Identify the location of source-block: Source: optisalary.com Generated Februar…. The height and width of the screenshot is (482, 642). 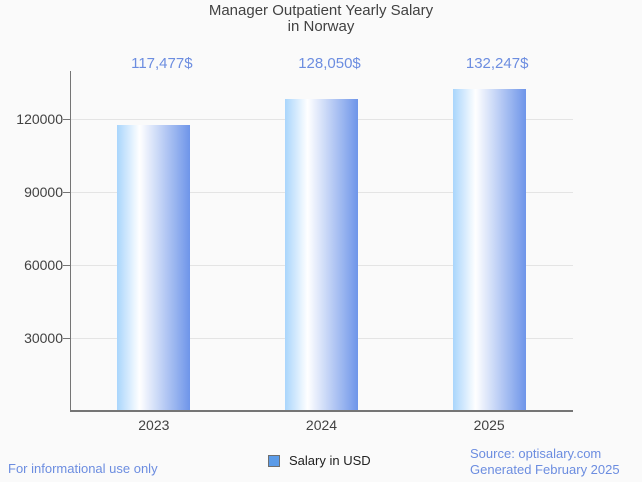
(545, 462).